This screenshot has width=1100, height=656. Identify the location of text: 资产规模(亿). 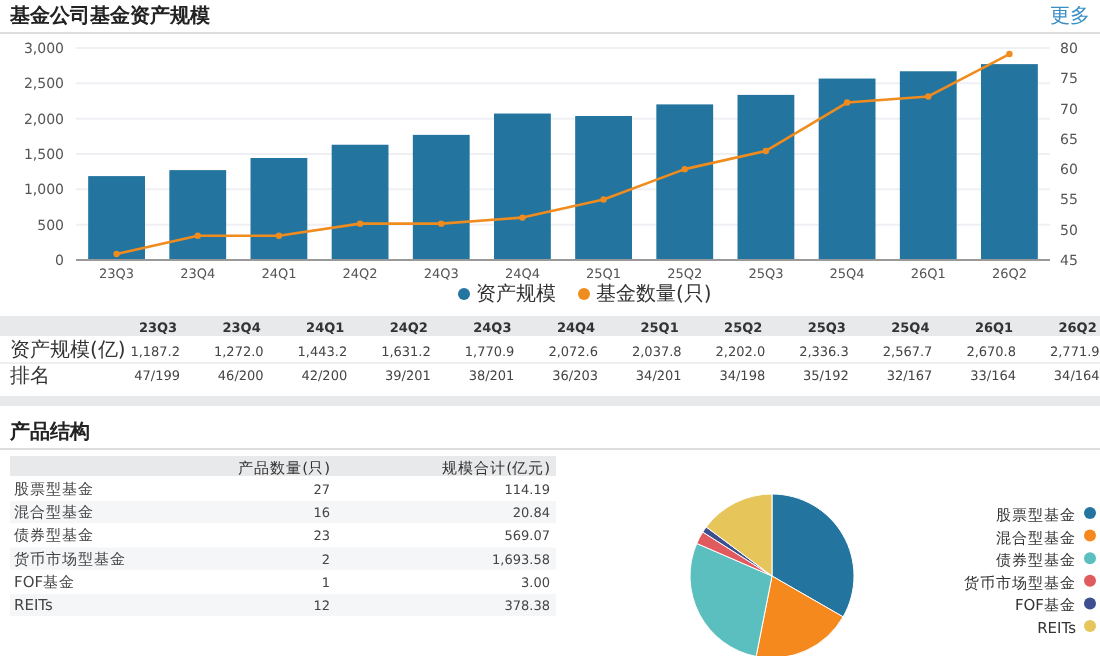
(68, 350).